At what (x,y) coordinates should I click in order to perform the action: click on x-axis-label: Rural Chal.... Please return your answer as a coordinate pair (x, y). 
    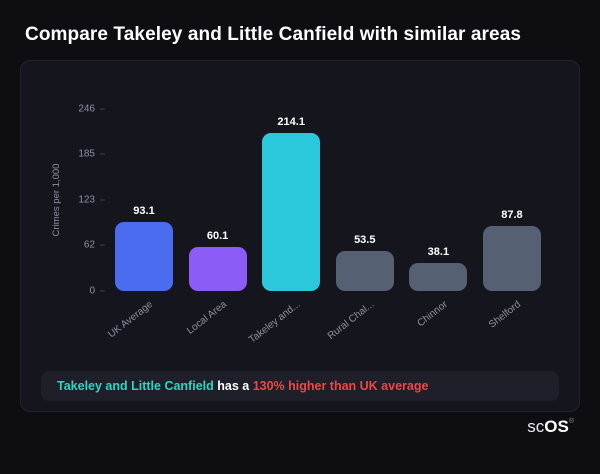
    Looking at the image, I should click on (351, 320).